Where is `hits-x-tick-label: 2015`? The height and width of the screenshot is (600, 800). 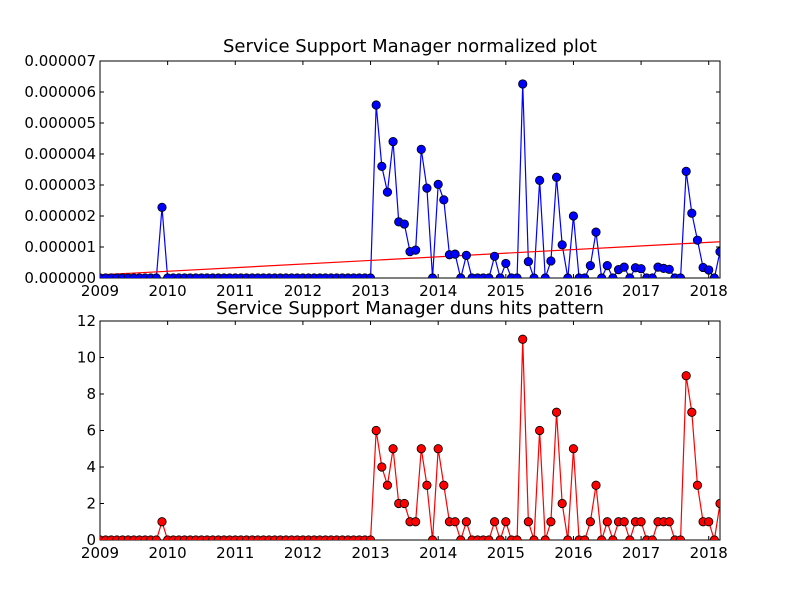 hits-x-tick-label: 2015 is located at coordinates (506, 553).